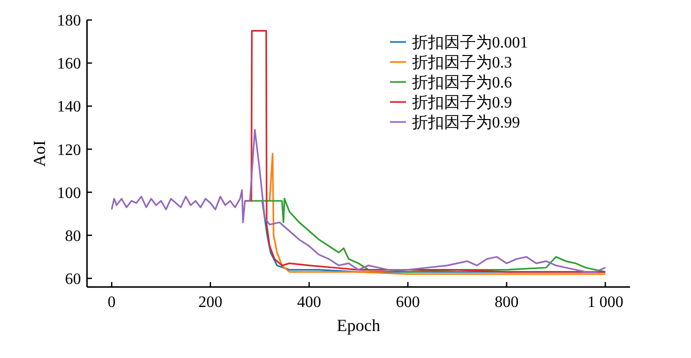  What do you see at coordinates (73, 279) in the screenshot?
I see `y-tick-label: 60` at bounding box center [73, 279].